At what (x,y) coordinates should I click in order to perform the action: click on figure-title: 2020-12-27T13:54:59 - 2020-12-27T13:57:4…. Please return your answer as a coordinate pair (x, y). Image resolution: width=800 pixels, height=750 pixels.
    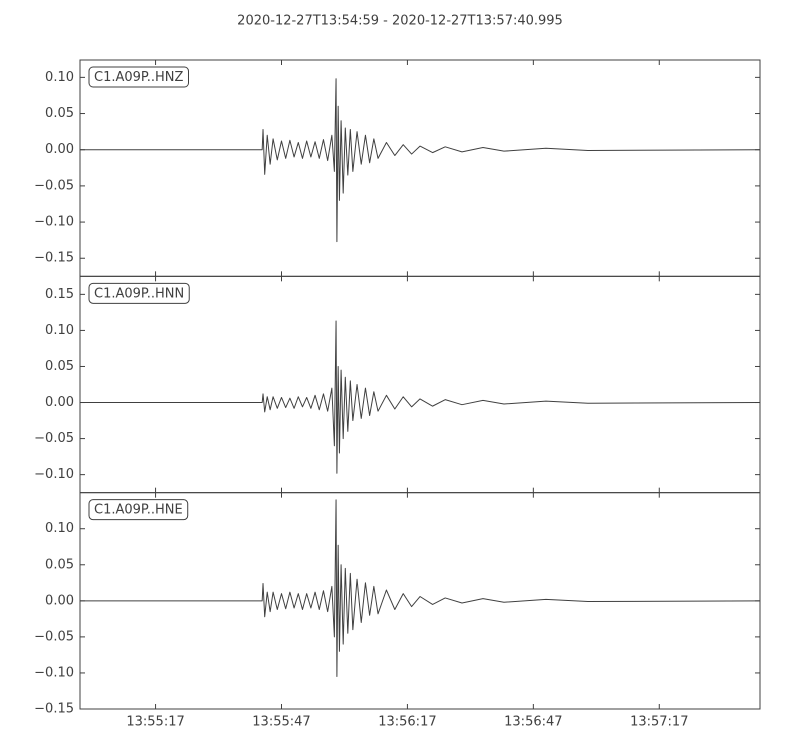
    Looking at the image, I should click on (400, 21).